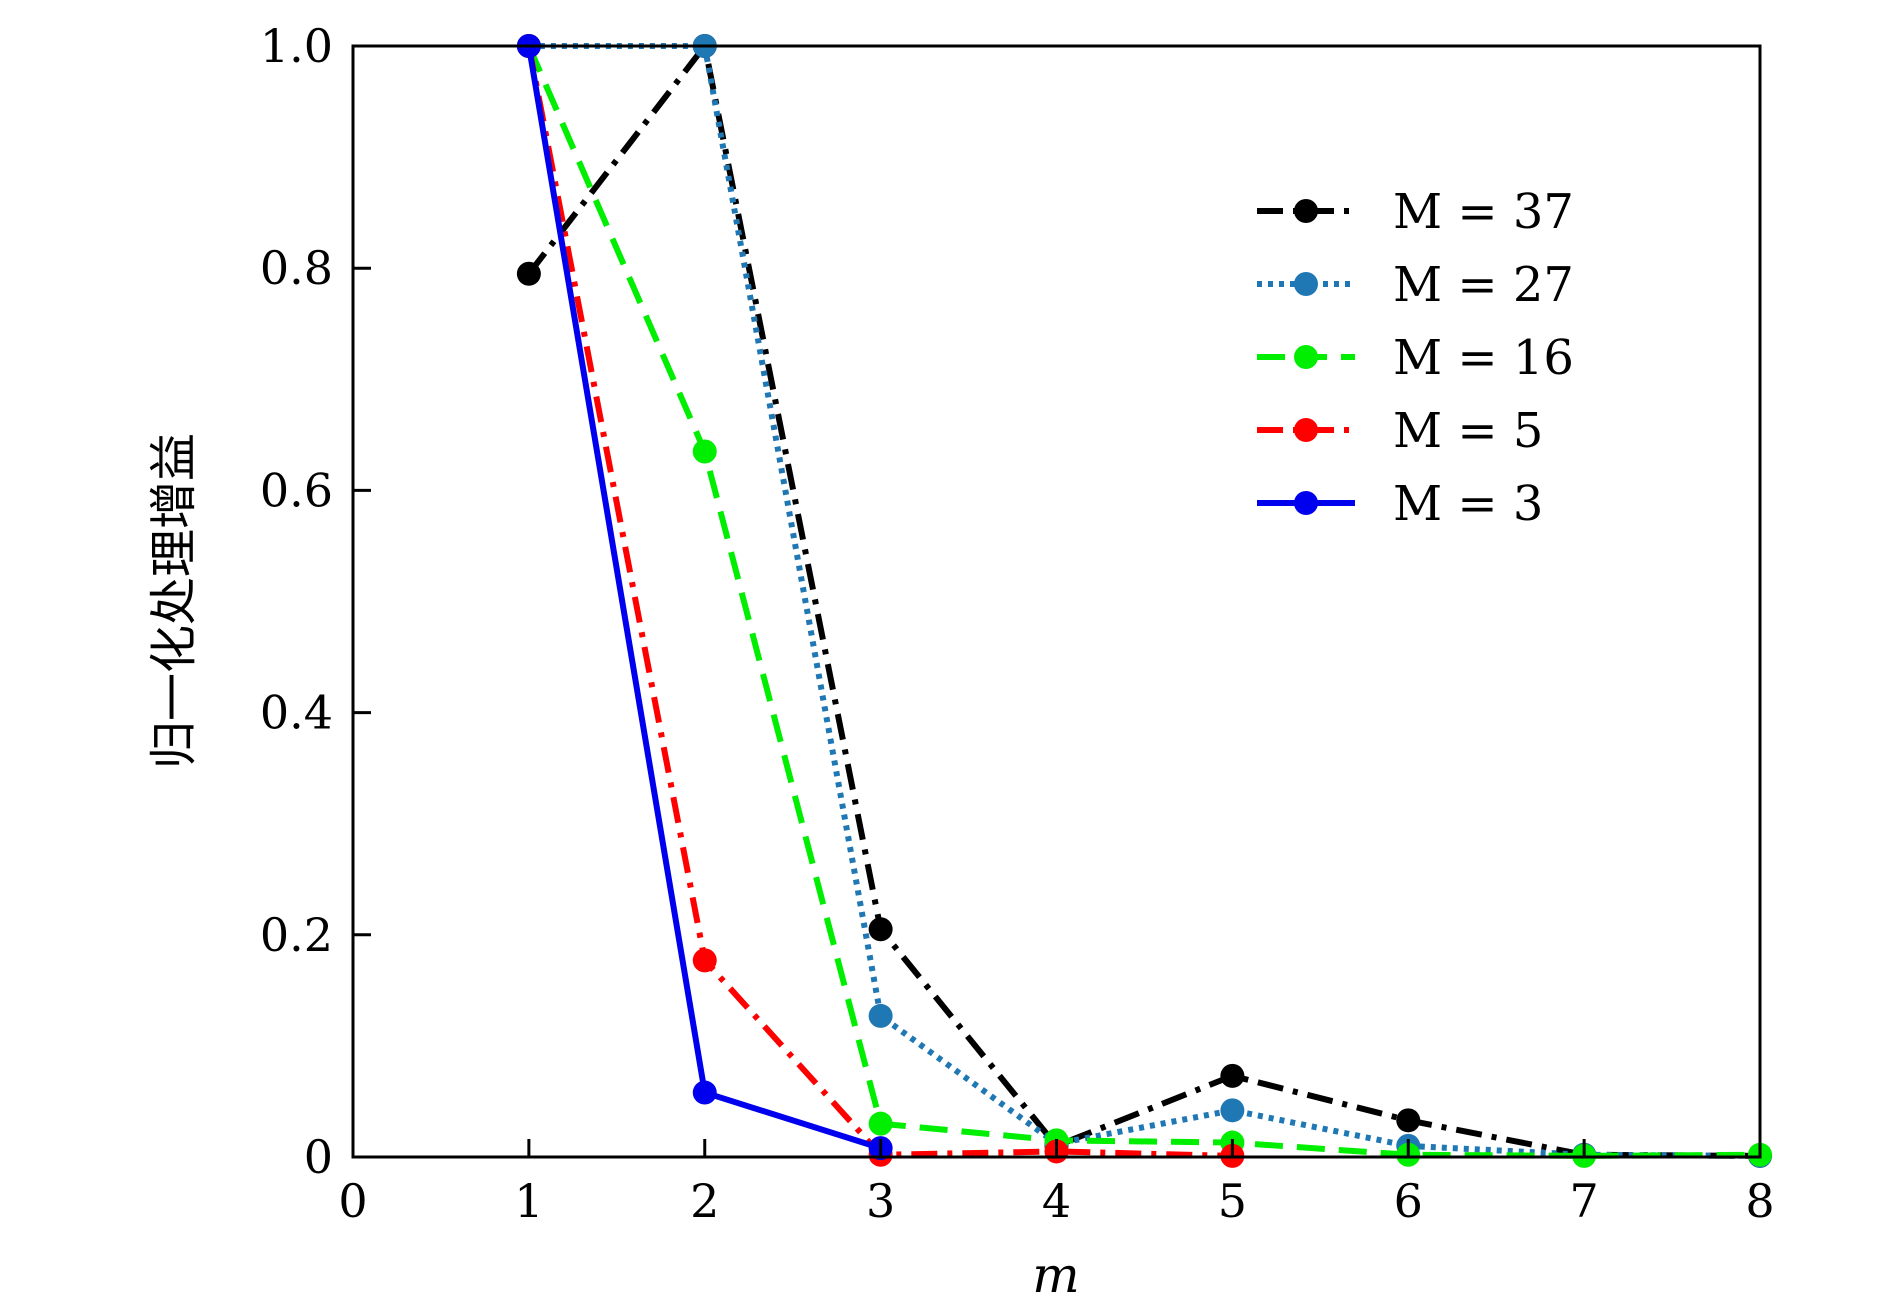 The width and height of the screenshot is (1890, 1300). I want to click on legend-label: M = 37, so click(1483, 212).